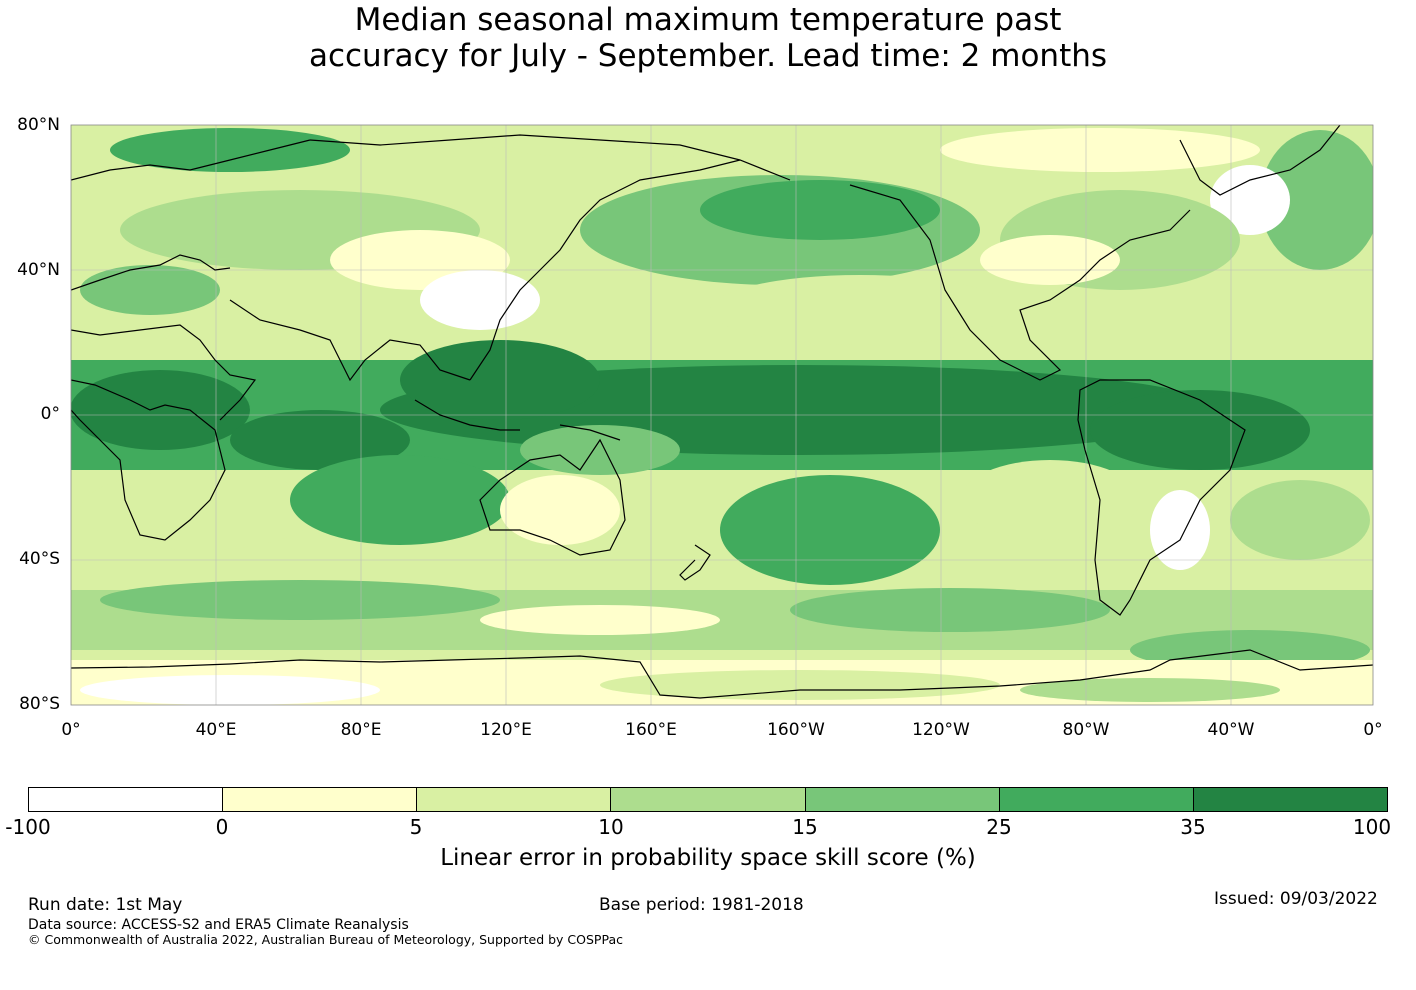 The image size is (1416, 990). What do you see at coordinates (1086, 730) in the screenshot?
I see `lon-label-80w: 80°W` at bounding box center [1086, 730].